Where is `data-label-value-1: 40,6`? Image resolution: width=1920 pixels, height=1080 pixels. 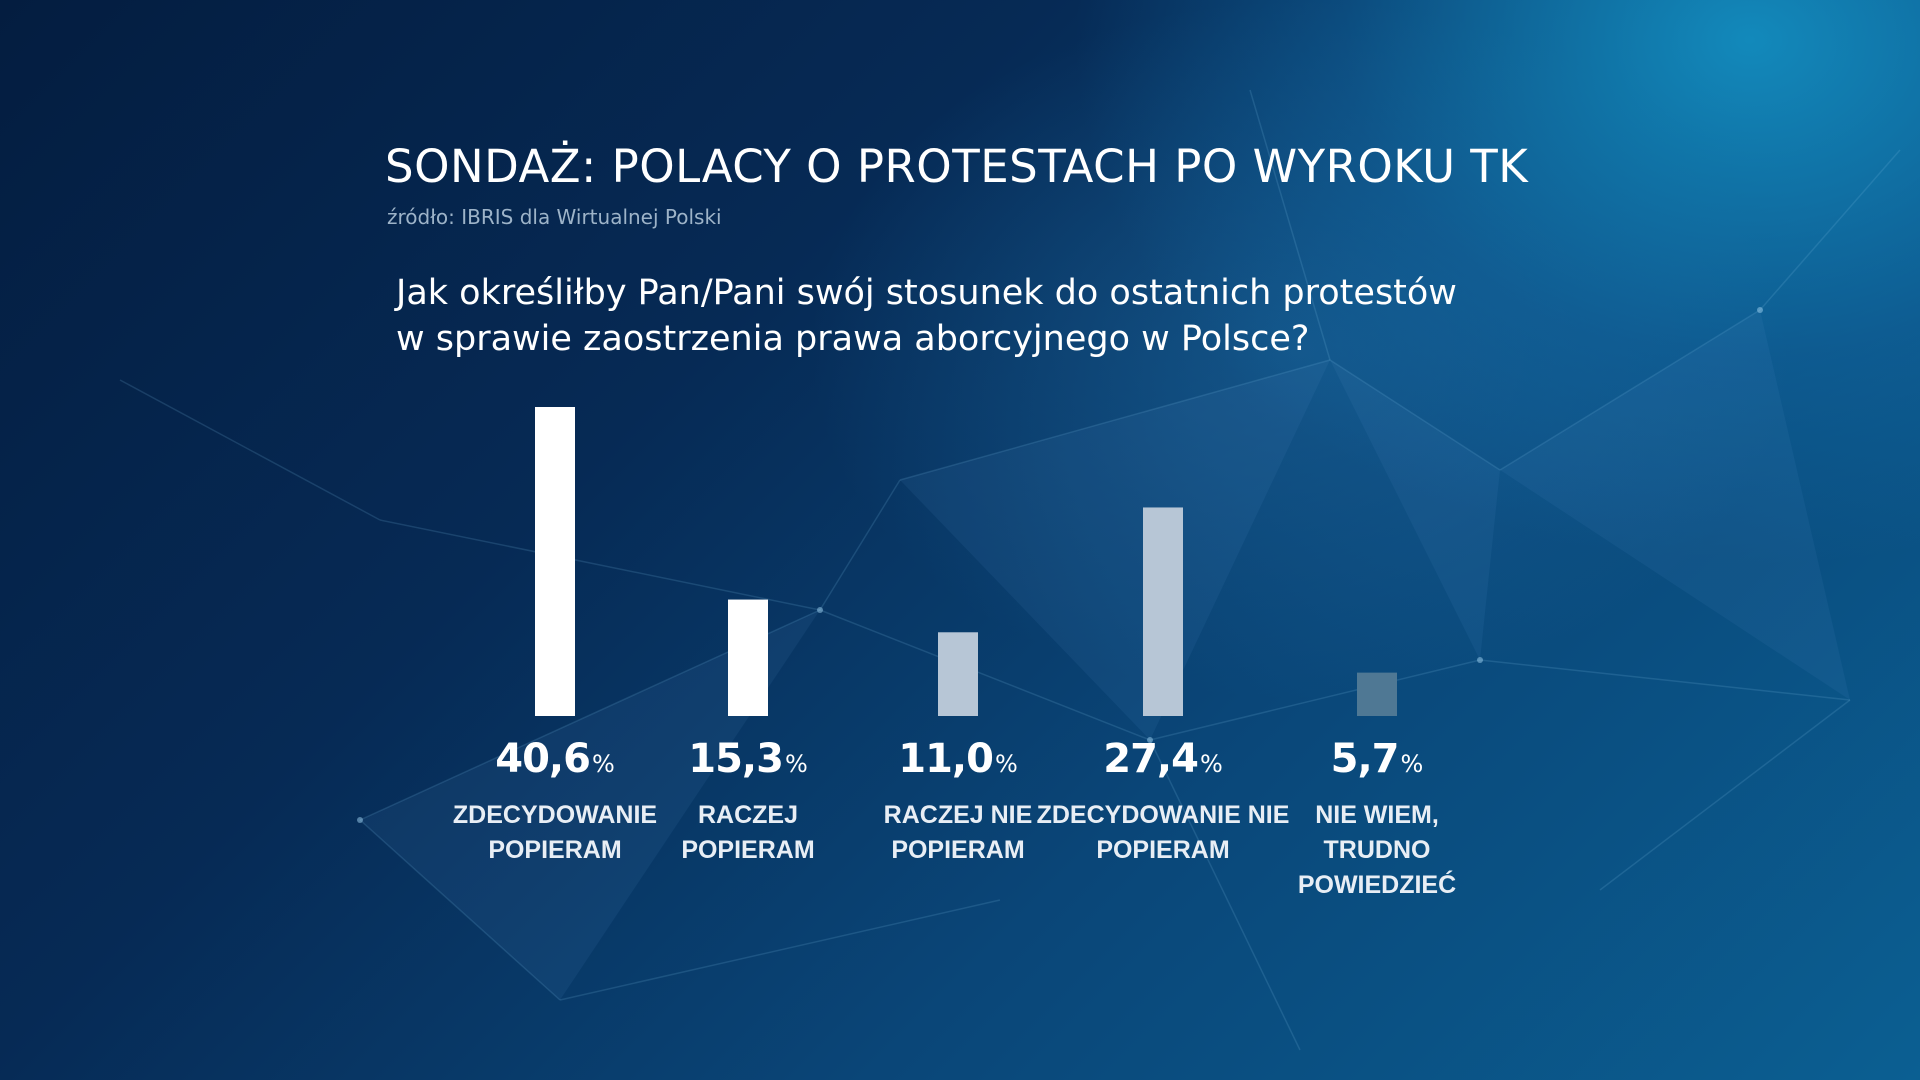
data-label-value-1: 40,6 is located at coordinates (543, 759).